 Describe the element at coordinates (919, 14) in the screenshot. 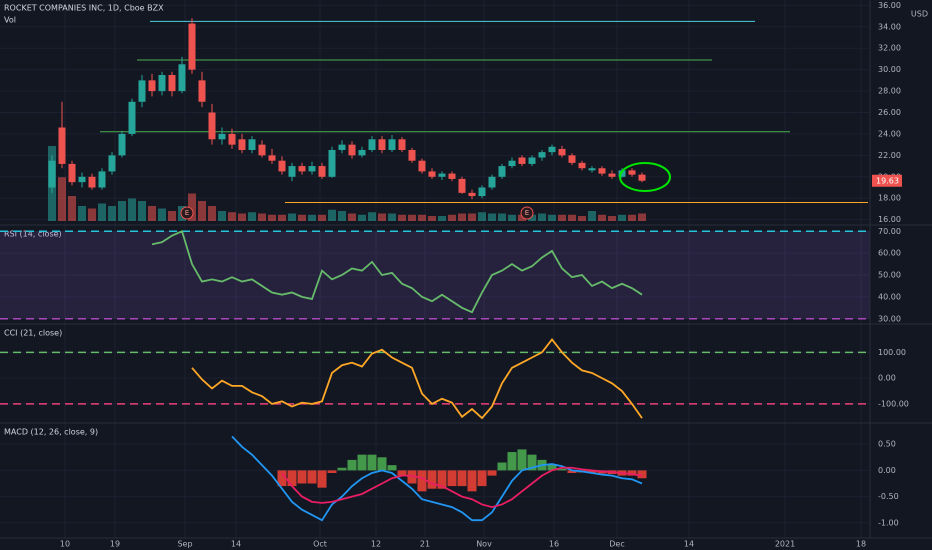

I see `currency-label: USD` at that location.